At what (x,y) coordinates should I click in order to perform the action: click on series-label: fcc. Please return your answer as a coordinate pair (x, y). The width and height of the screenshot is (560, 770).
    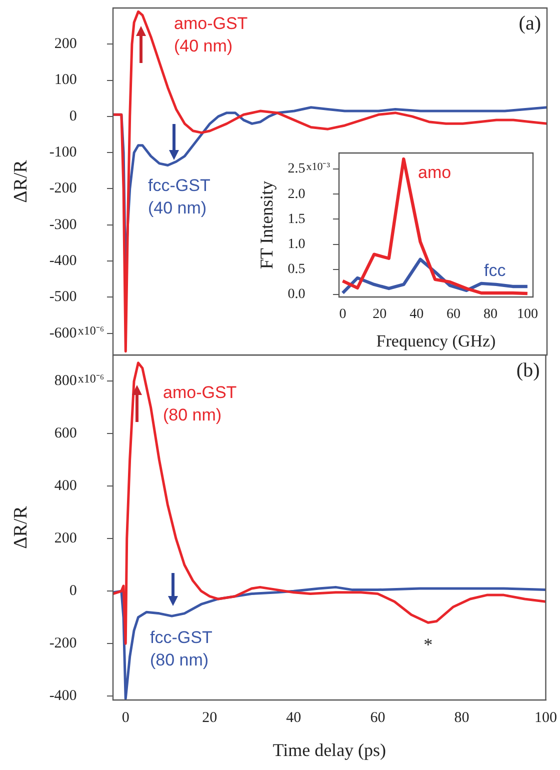
    Looking at the image, I should click on (495, 270).